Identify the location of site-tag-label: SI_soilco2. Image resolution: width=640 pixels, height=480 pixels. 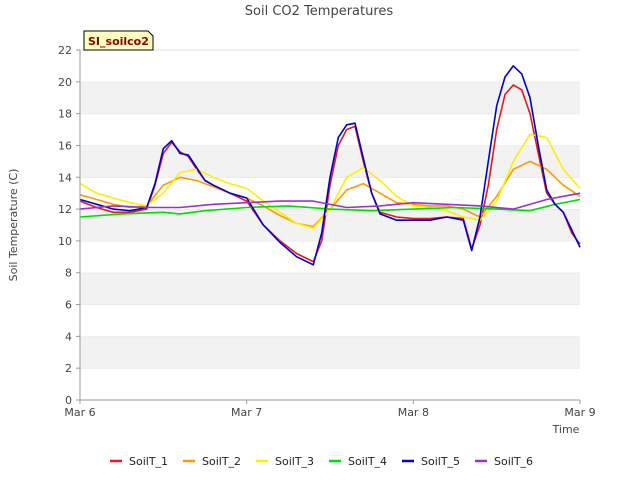
(118, 41).